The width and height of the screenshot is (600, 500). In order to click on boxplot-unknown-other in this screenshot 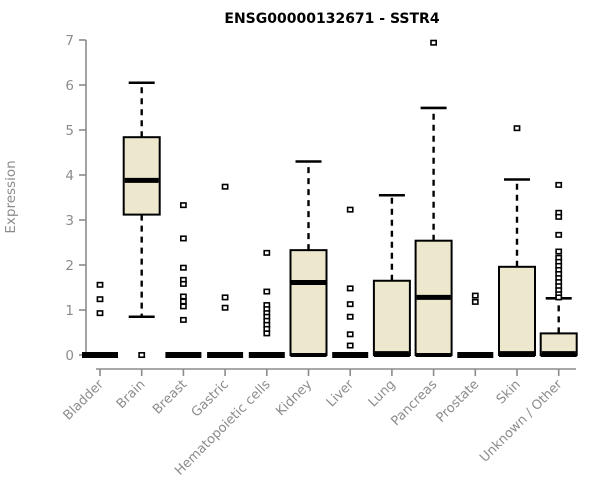, I will do `click(558, 269)`.